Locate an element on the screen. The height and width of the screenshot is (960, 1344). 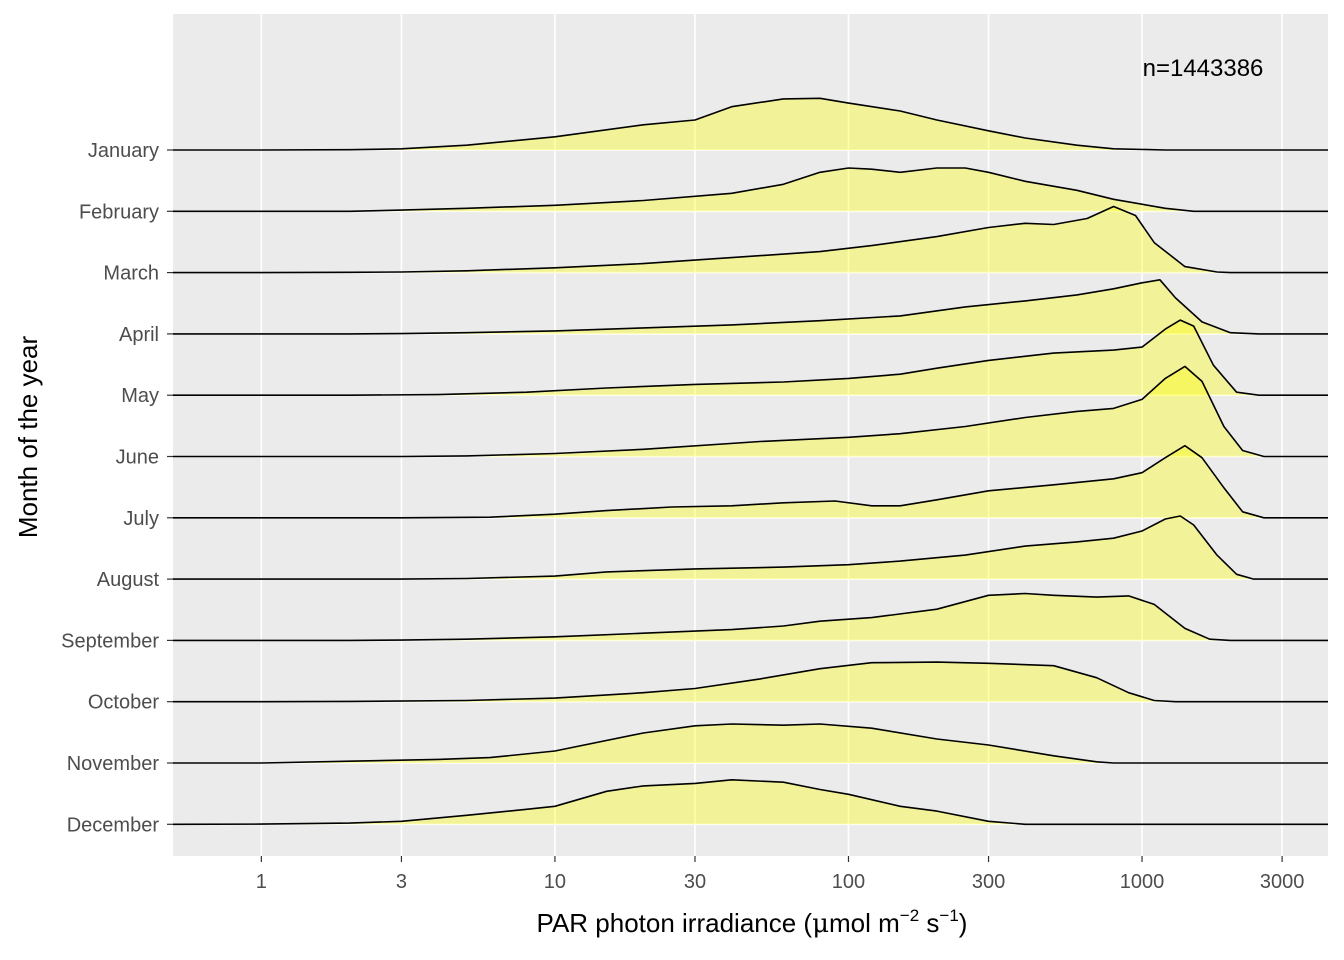
x-axis-title-main: PAR photon irradiance ( is located at coordinates (675, 923).